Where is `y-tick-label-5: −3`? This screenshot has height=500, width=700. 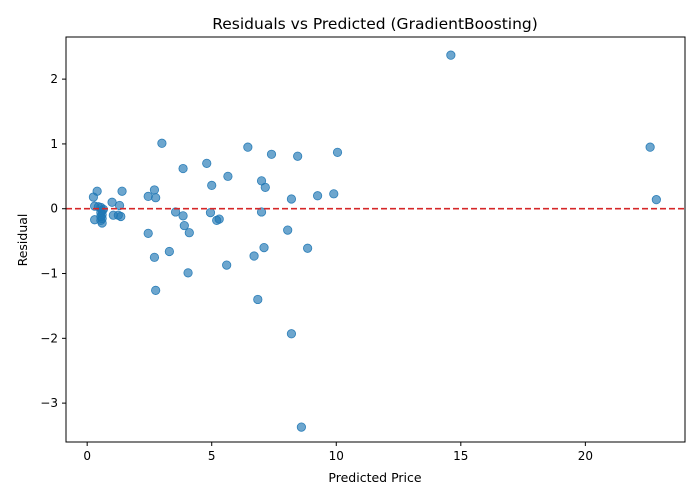 y-tick-label-5: −3 is located at coordinates (49, 403).